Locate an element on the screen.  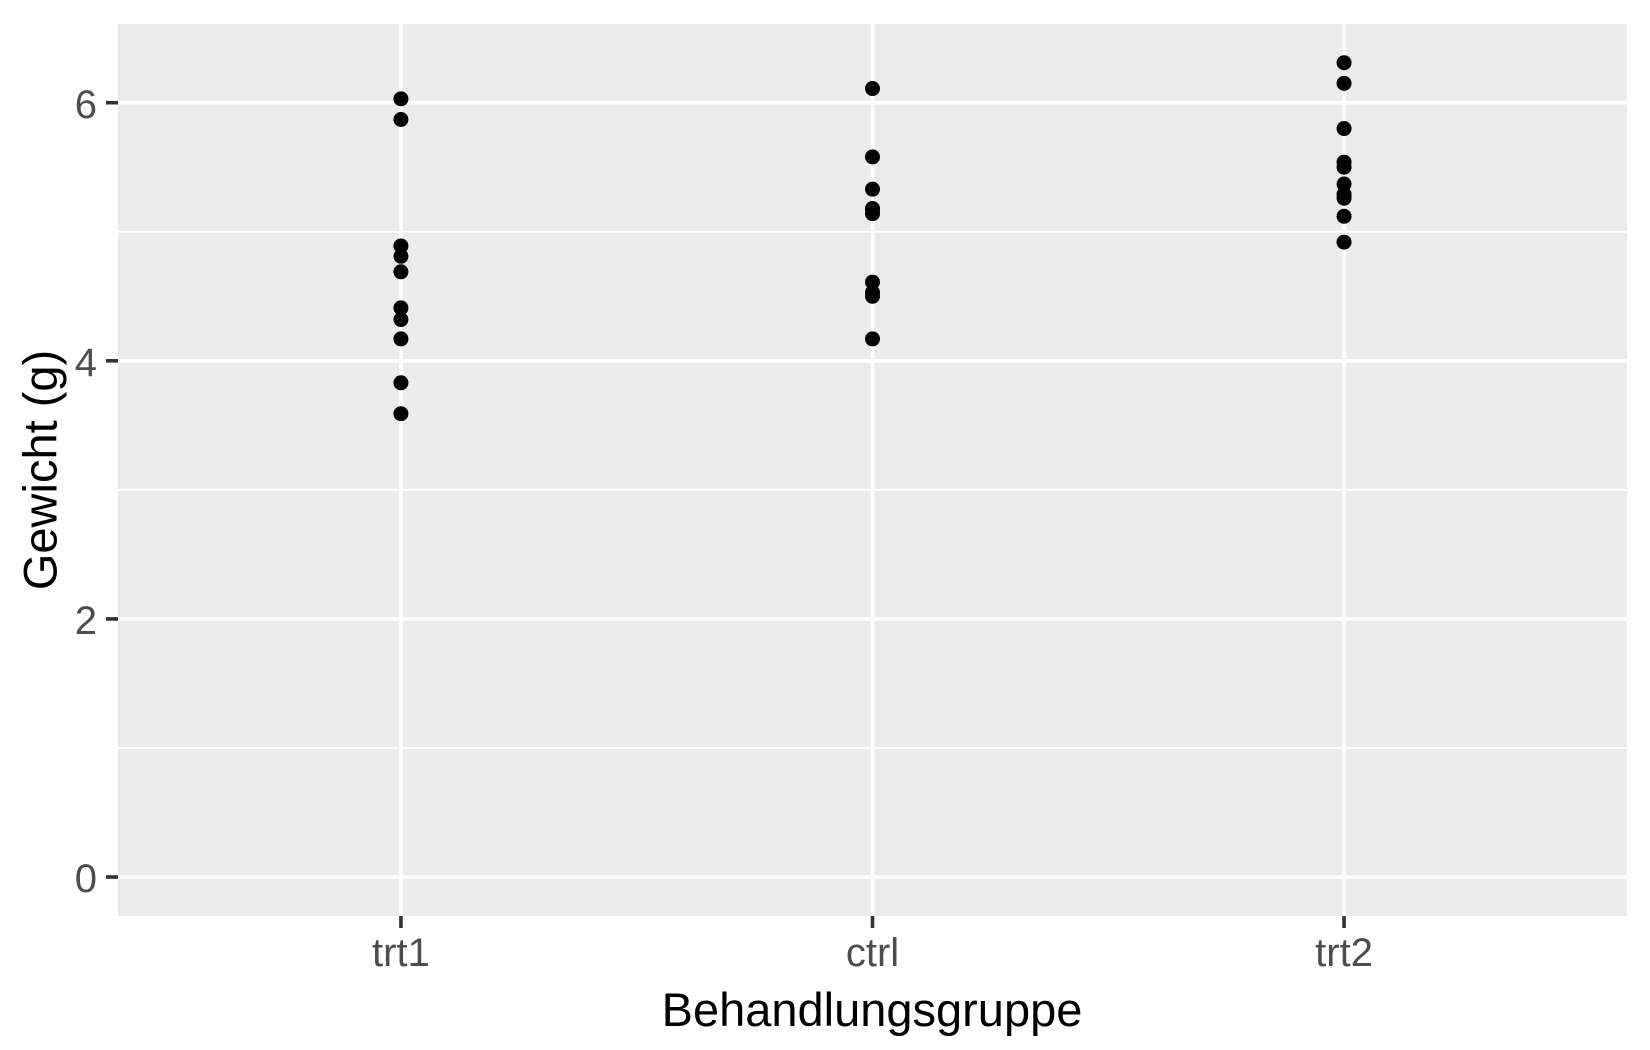
y-tick-label: 0 is located at coordinates (85, 879).